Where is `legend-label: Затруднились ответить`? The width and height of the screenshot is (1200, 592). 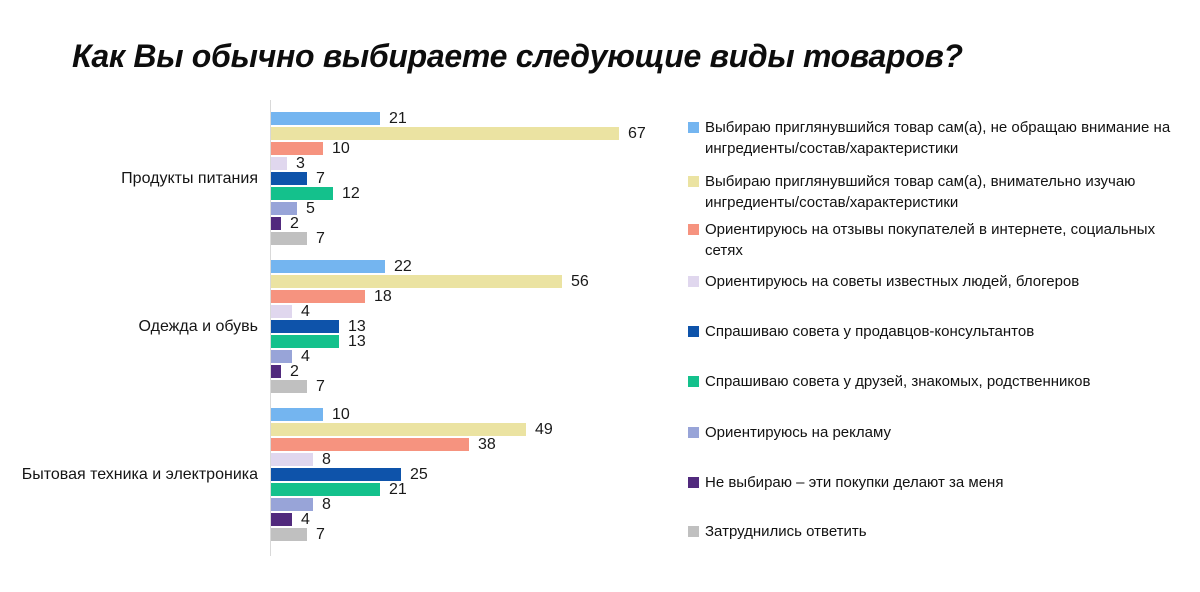
legend-label: Затруднились ответить is located at coordinates (786, 531).